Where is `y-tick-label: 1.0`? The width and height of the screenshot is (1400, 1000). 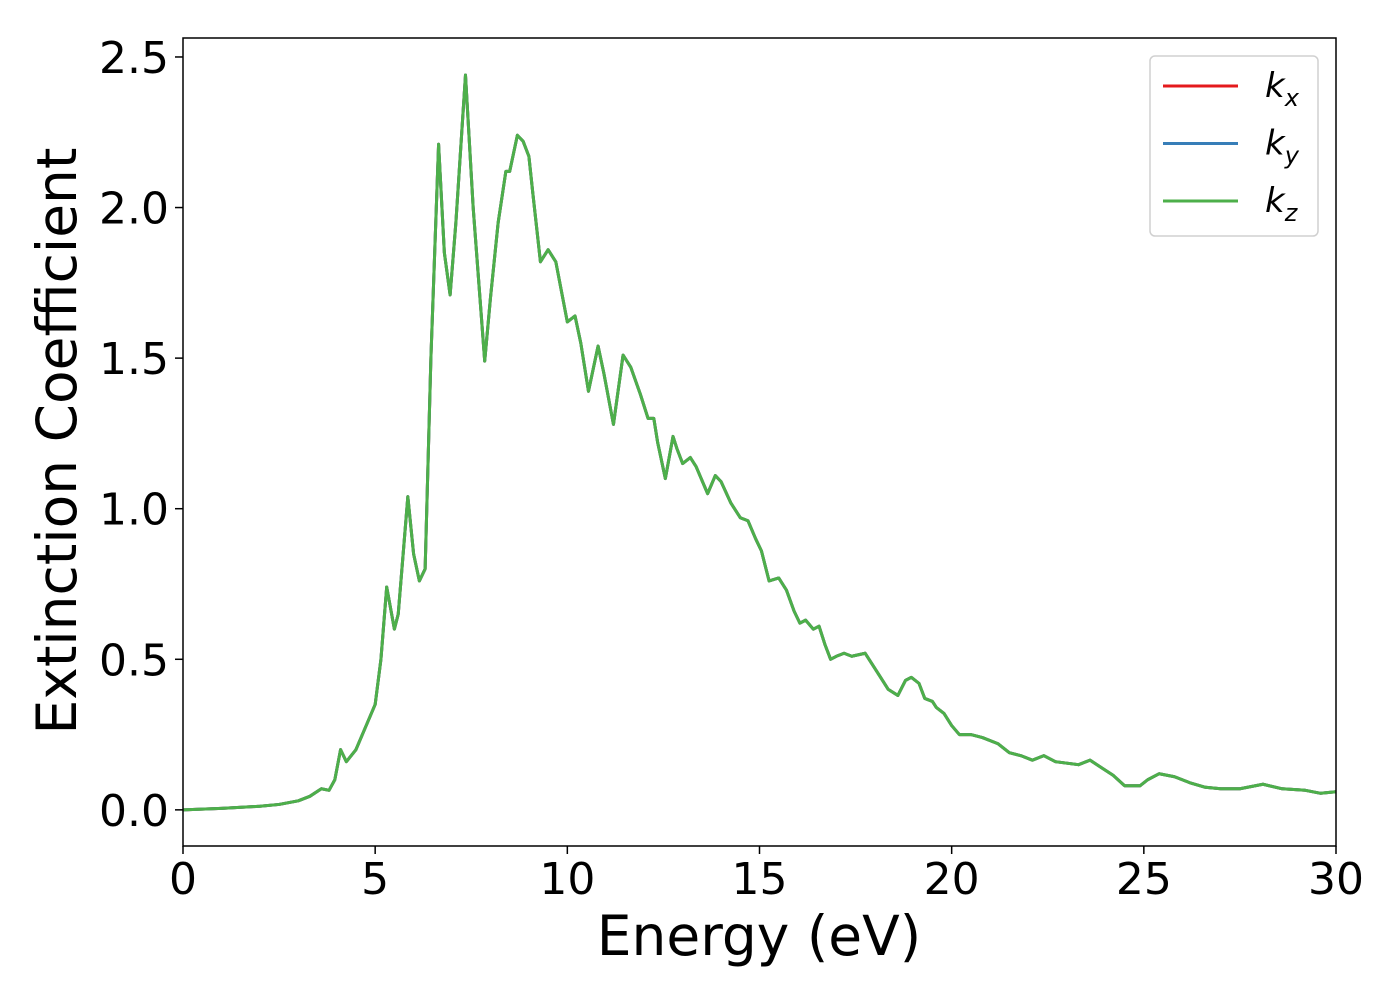 y-tick-label: 1.0 is located at coordinates (134, 510).